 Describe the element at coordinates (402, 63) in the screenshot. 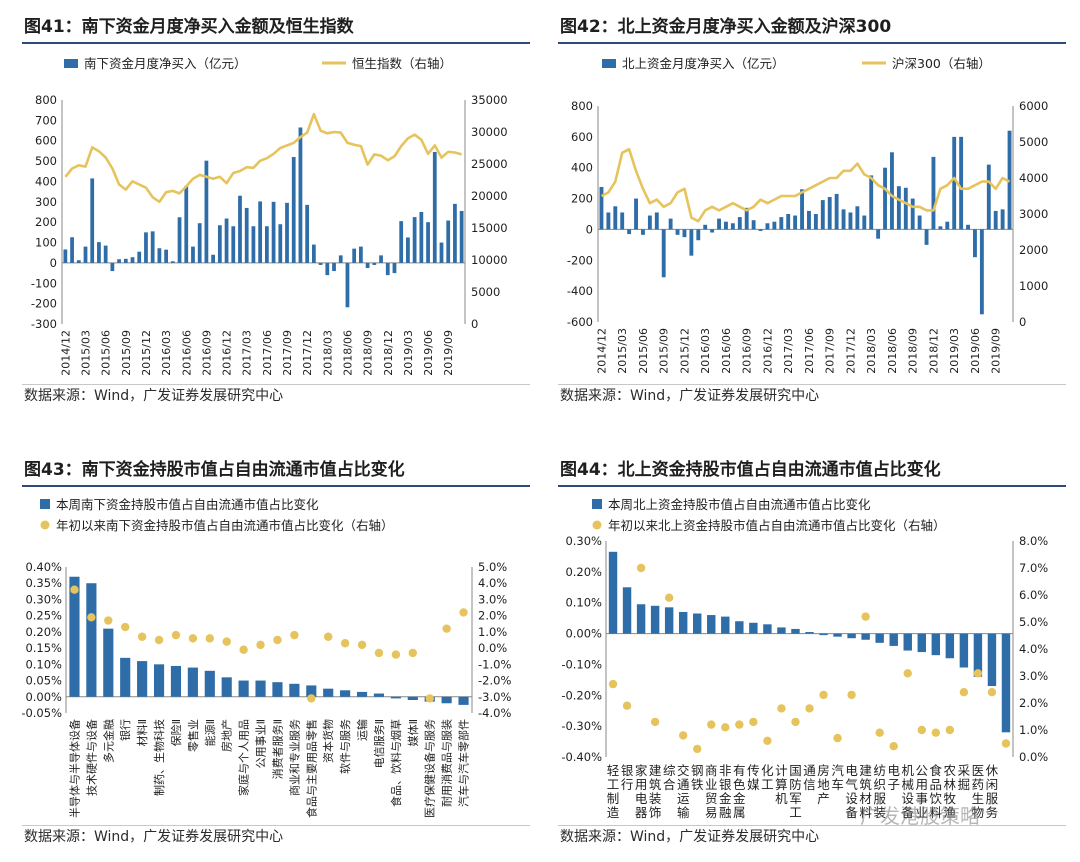

I see `legend-line-label: 恒生指数（右轴）` at that location.